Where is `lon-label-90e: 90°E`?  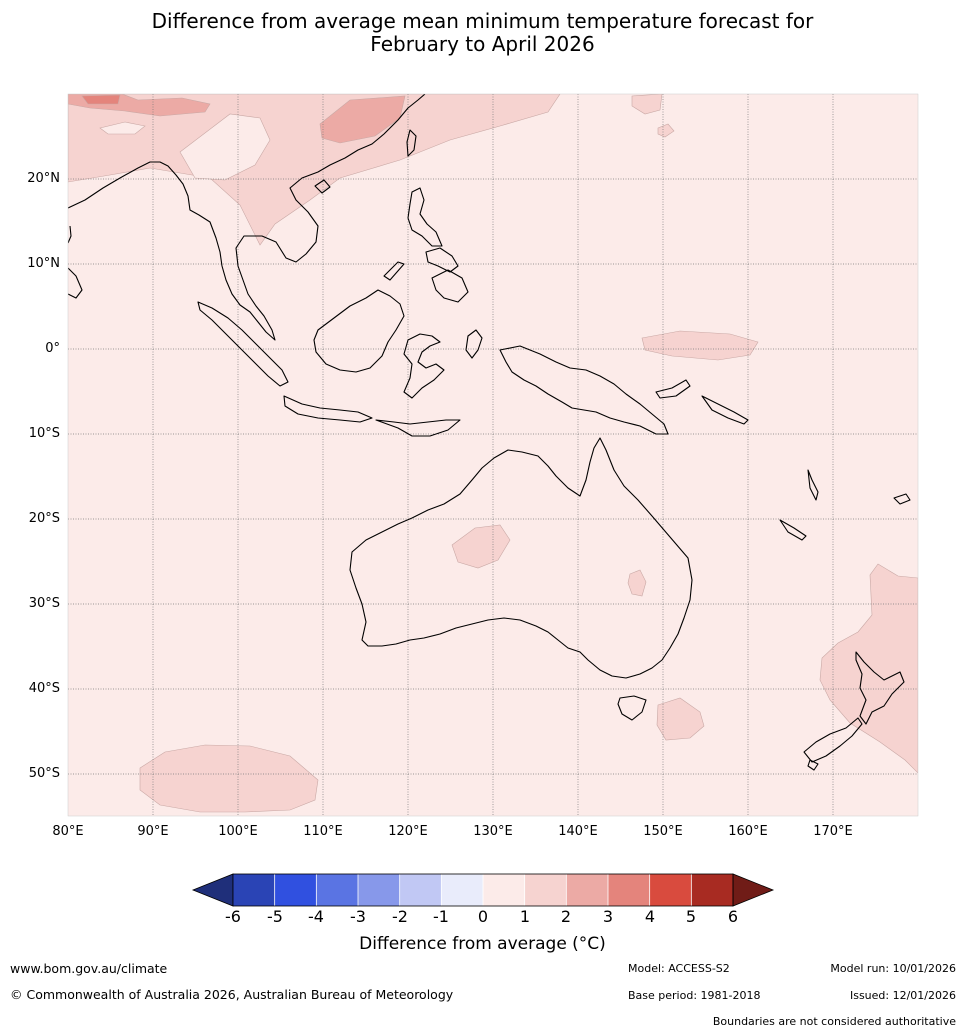 lon-label-90e: 90°E is located at coordinates (153, 831).